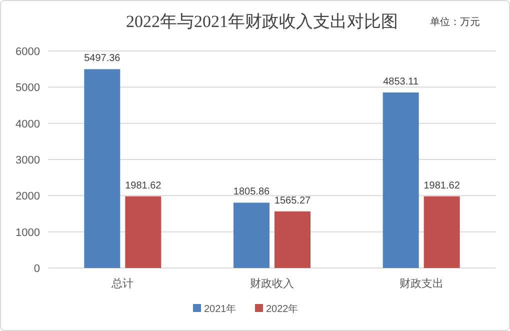 The height and width of the screenshot is (331, 510). What do you see at coordinates (455, 22) in the screenshot?
I see `text: 单位：万元` at bounding box center [455, 22].